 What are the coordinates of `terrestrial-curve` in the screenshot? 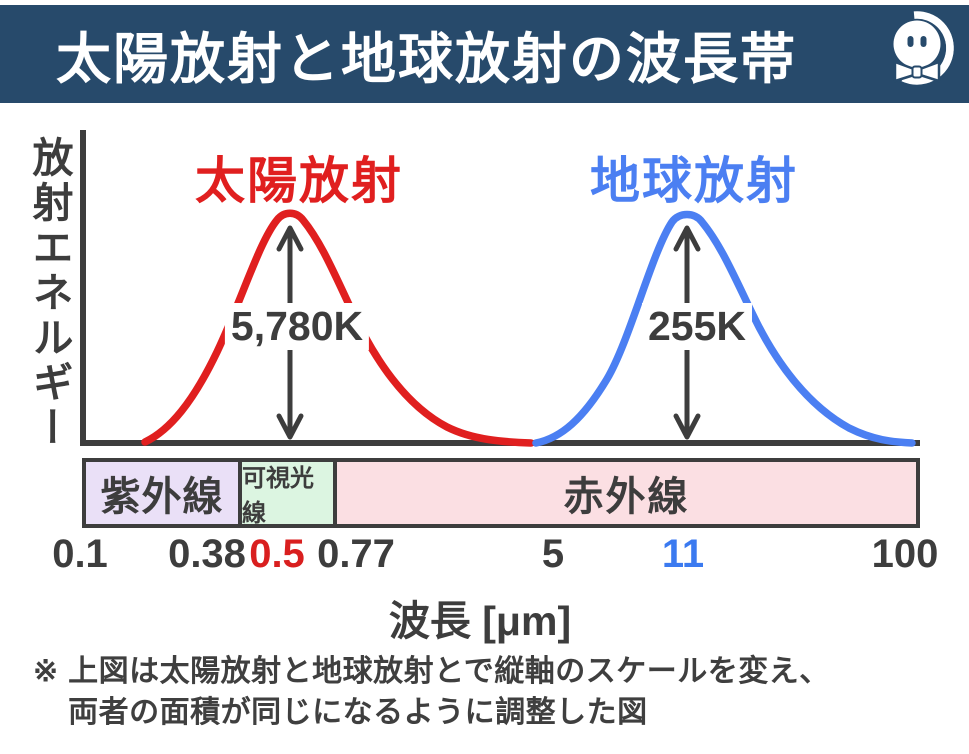 It's located at (724, 328).